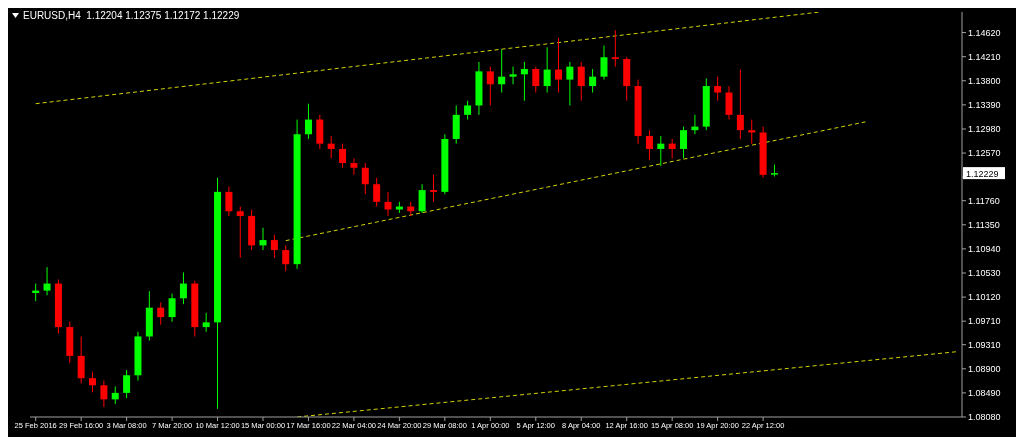 The height and width of the screenshot is (445, 1024). What do you see at coordinates (984, 224) in the screenshot?
I see `y-tick-label: 1.11350` at bounding box center [984, 224].